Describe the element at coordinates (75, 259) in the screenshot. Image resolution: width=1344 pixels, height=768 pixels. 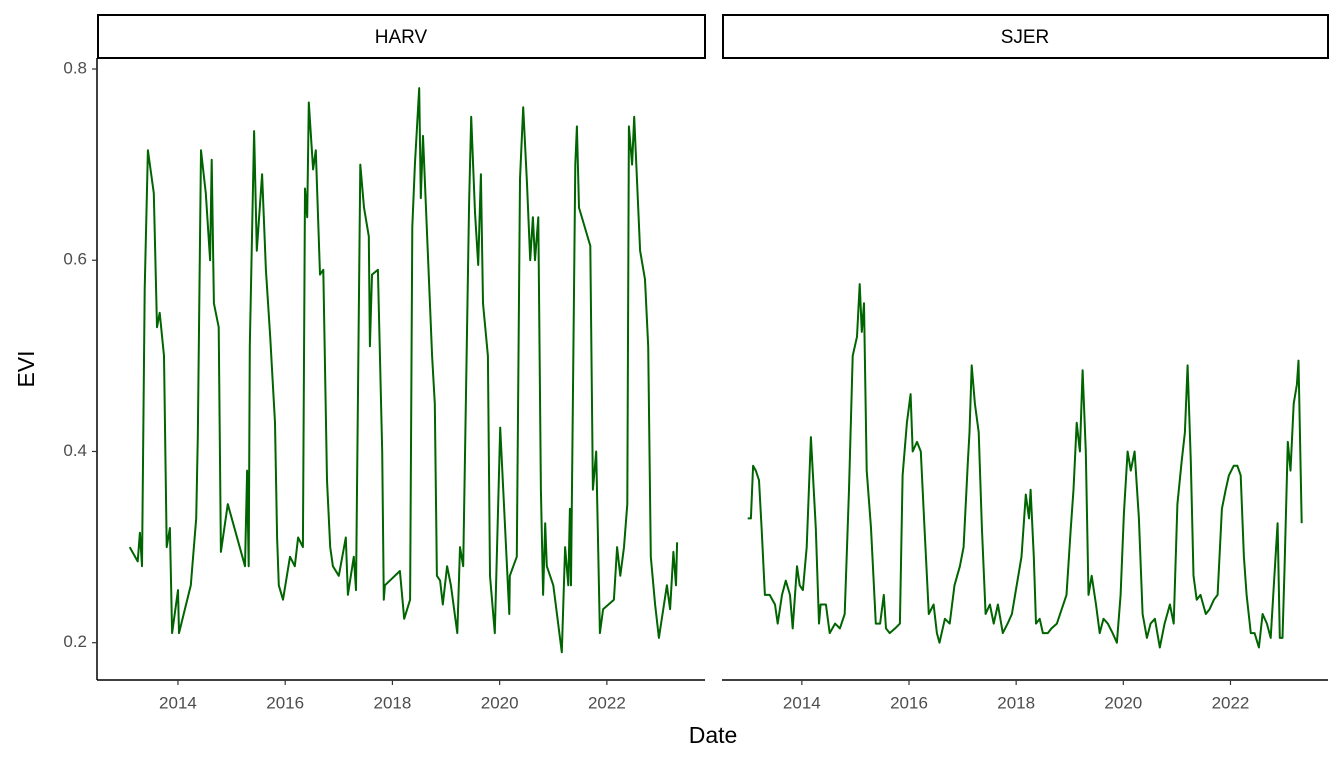
I see `y-tick-label: 0.6` at that location.